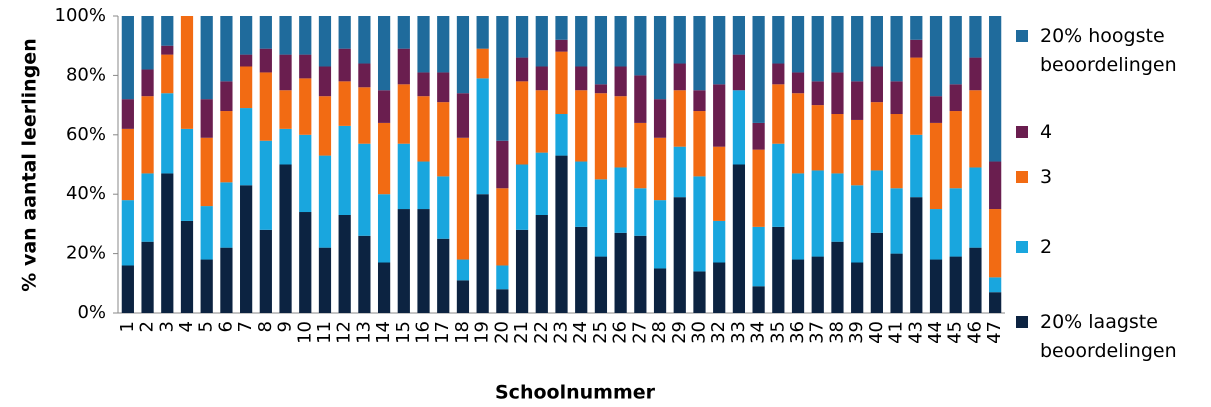 The image size is (1211, 407). I want to click on y-tick-label: 100%, so click(80, 15).